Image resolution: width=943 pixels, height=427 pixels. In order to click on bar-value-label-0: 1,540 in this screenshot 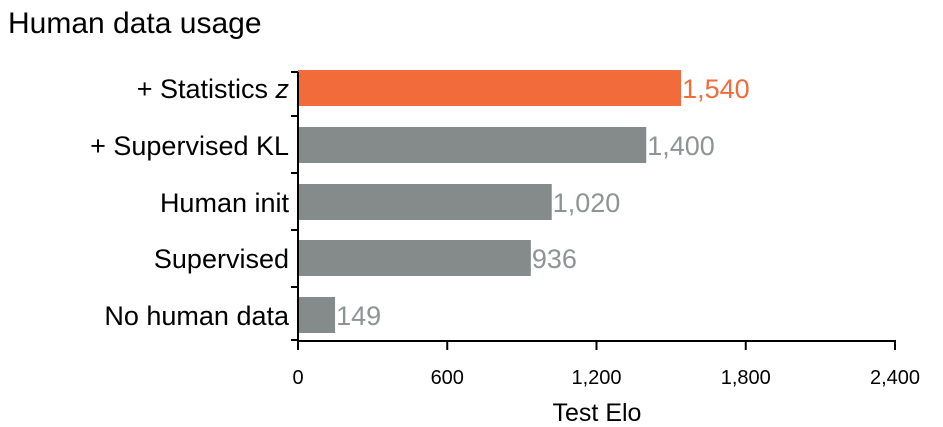, I will do `click(716, 89)`.